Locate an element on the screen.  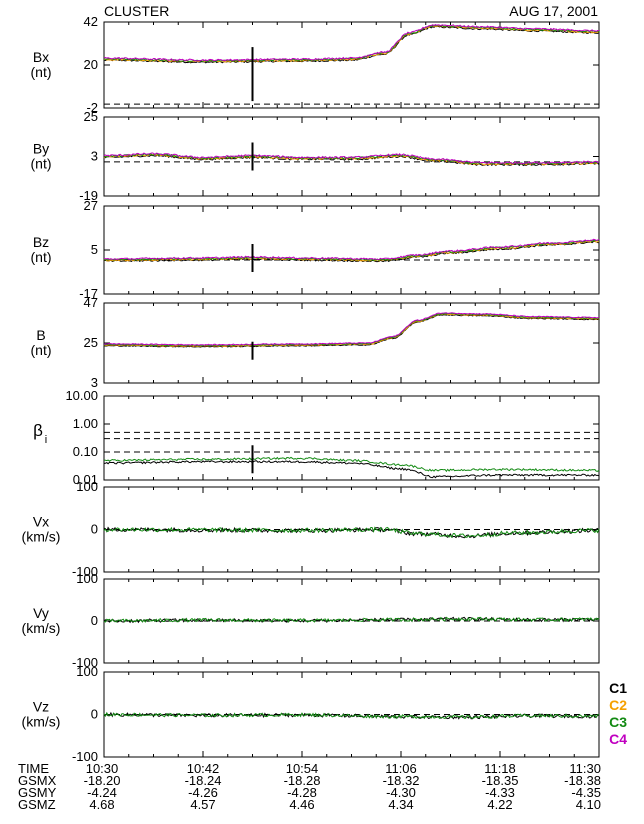
mission-title: CLUSTER is located at coordinates (136, 11).